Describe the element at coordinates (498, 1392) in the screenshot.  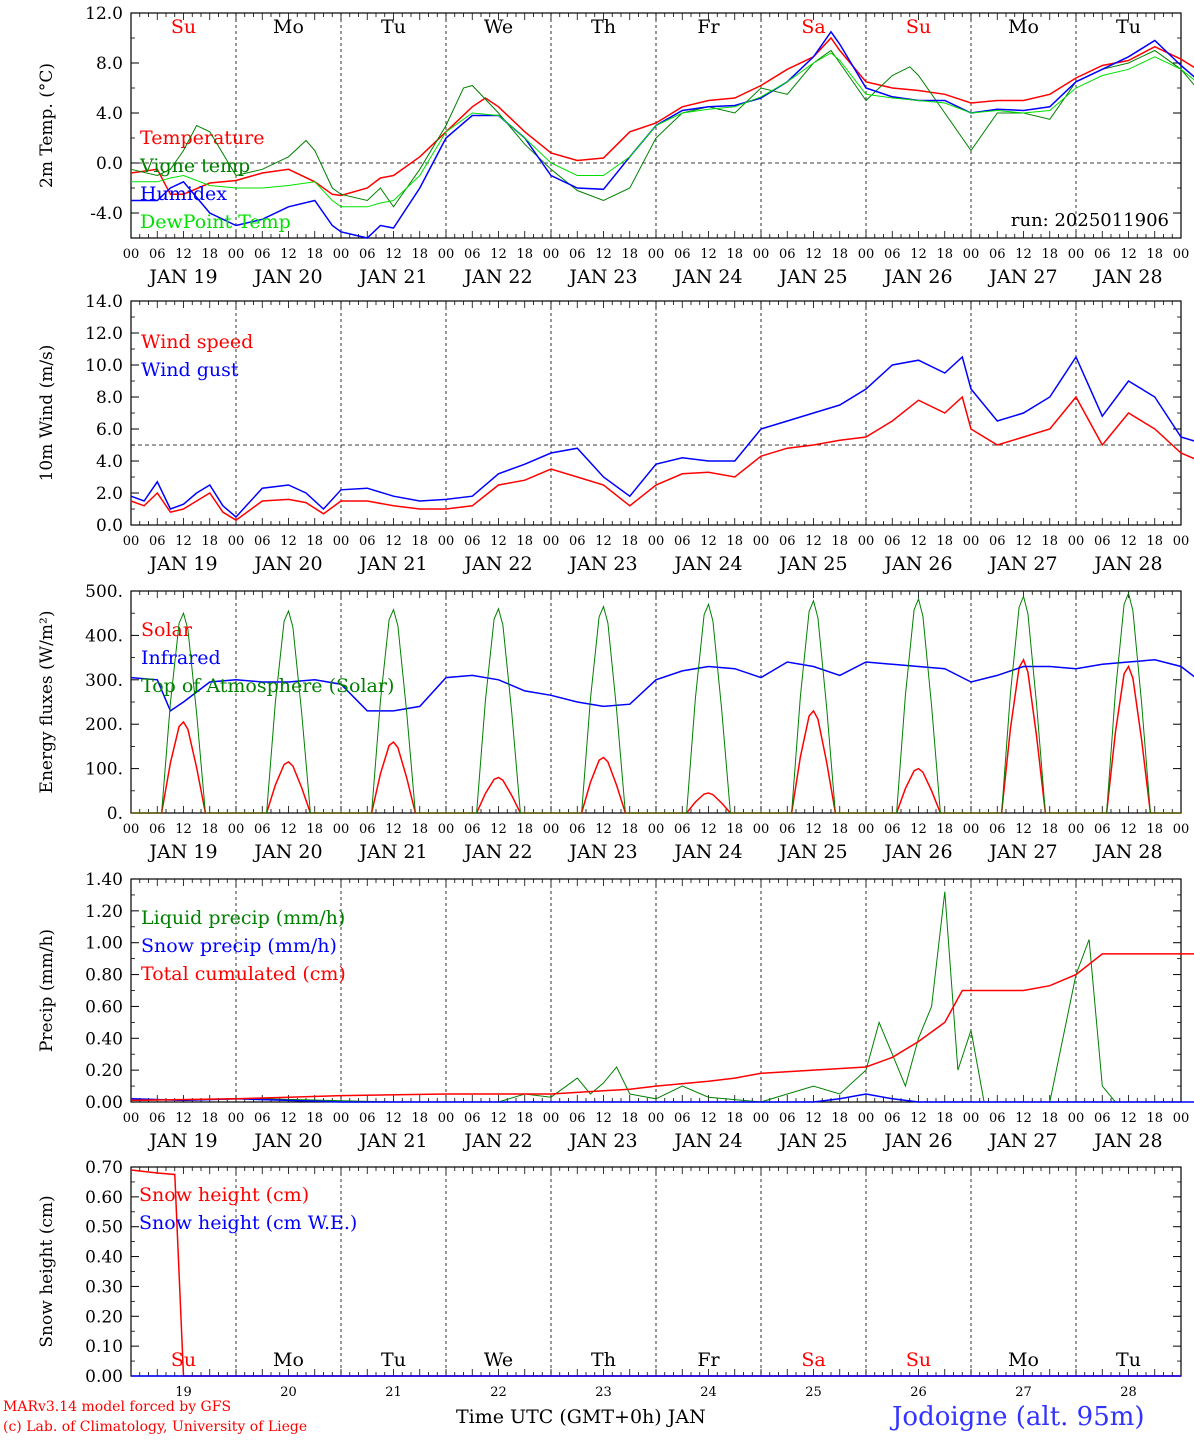
I see `day-number: 22` at that location.